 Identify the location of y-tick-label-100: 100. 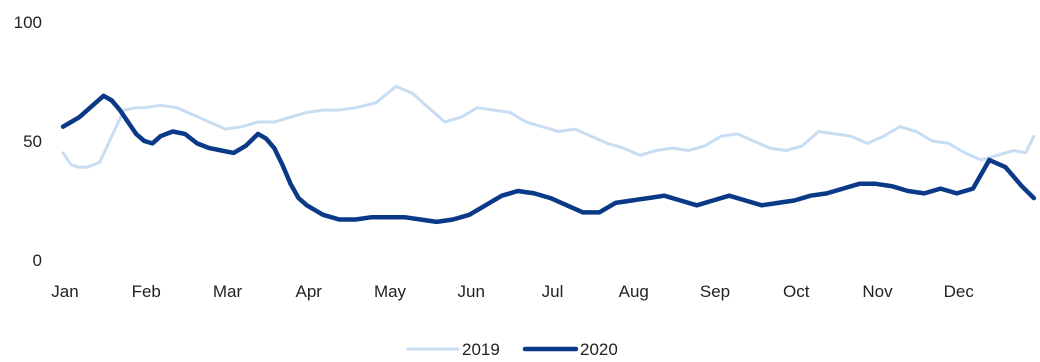
(28, 22).